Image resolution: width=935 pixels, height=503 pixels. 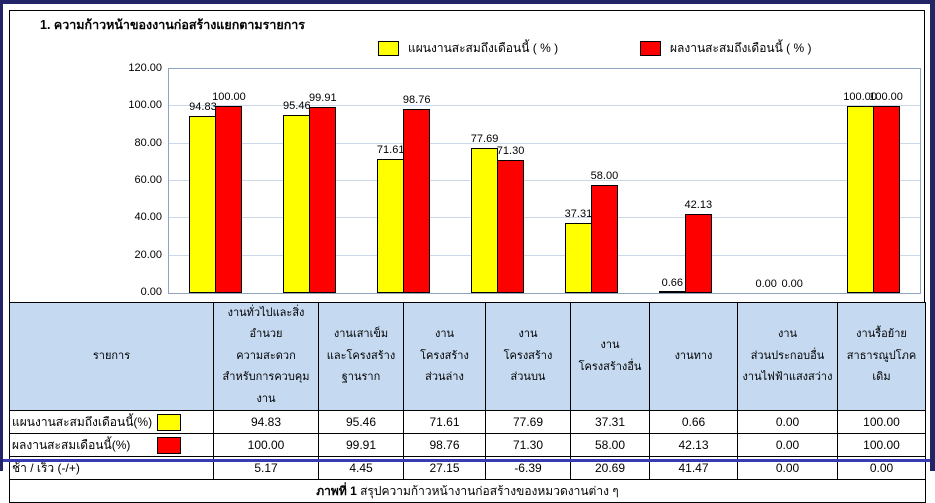 I want to click on bar-value-label: 37.31, so click(x=578, y=214).